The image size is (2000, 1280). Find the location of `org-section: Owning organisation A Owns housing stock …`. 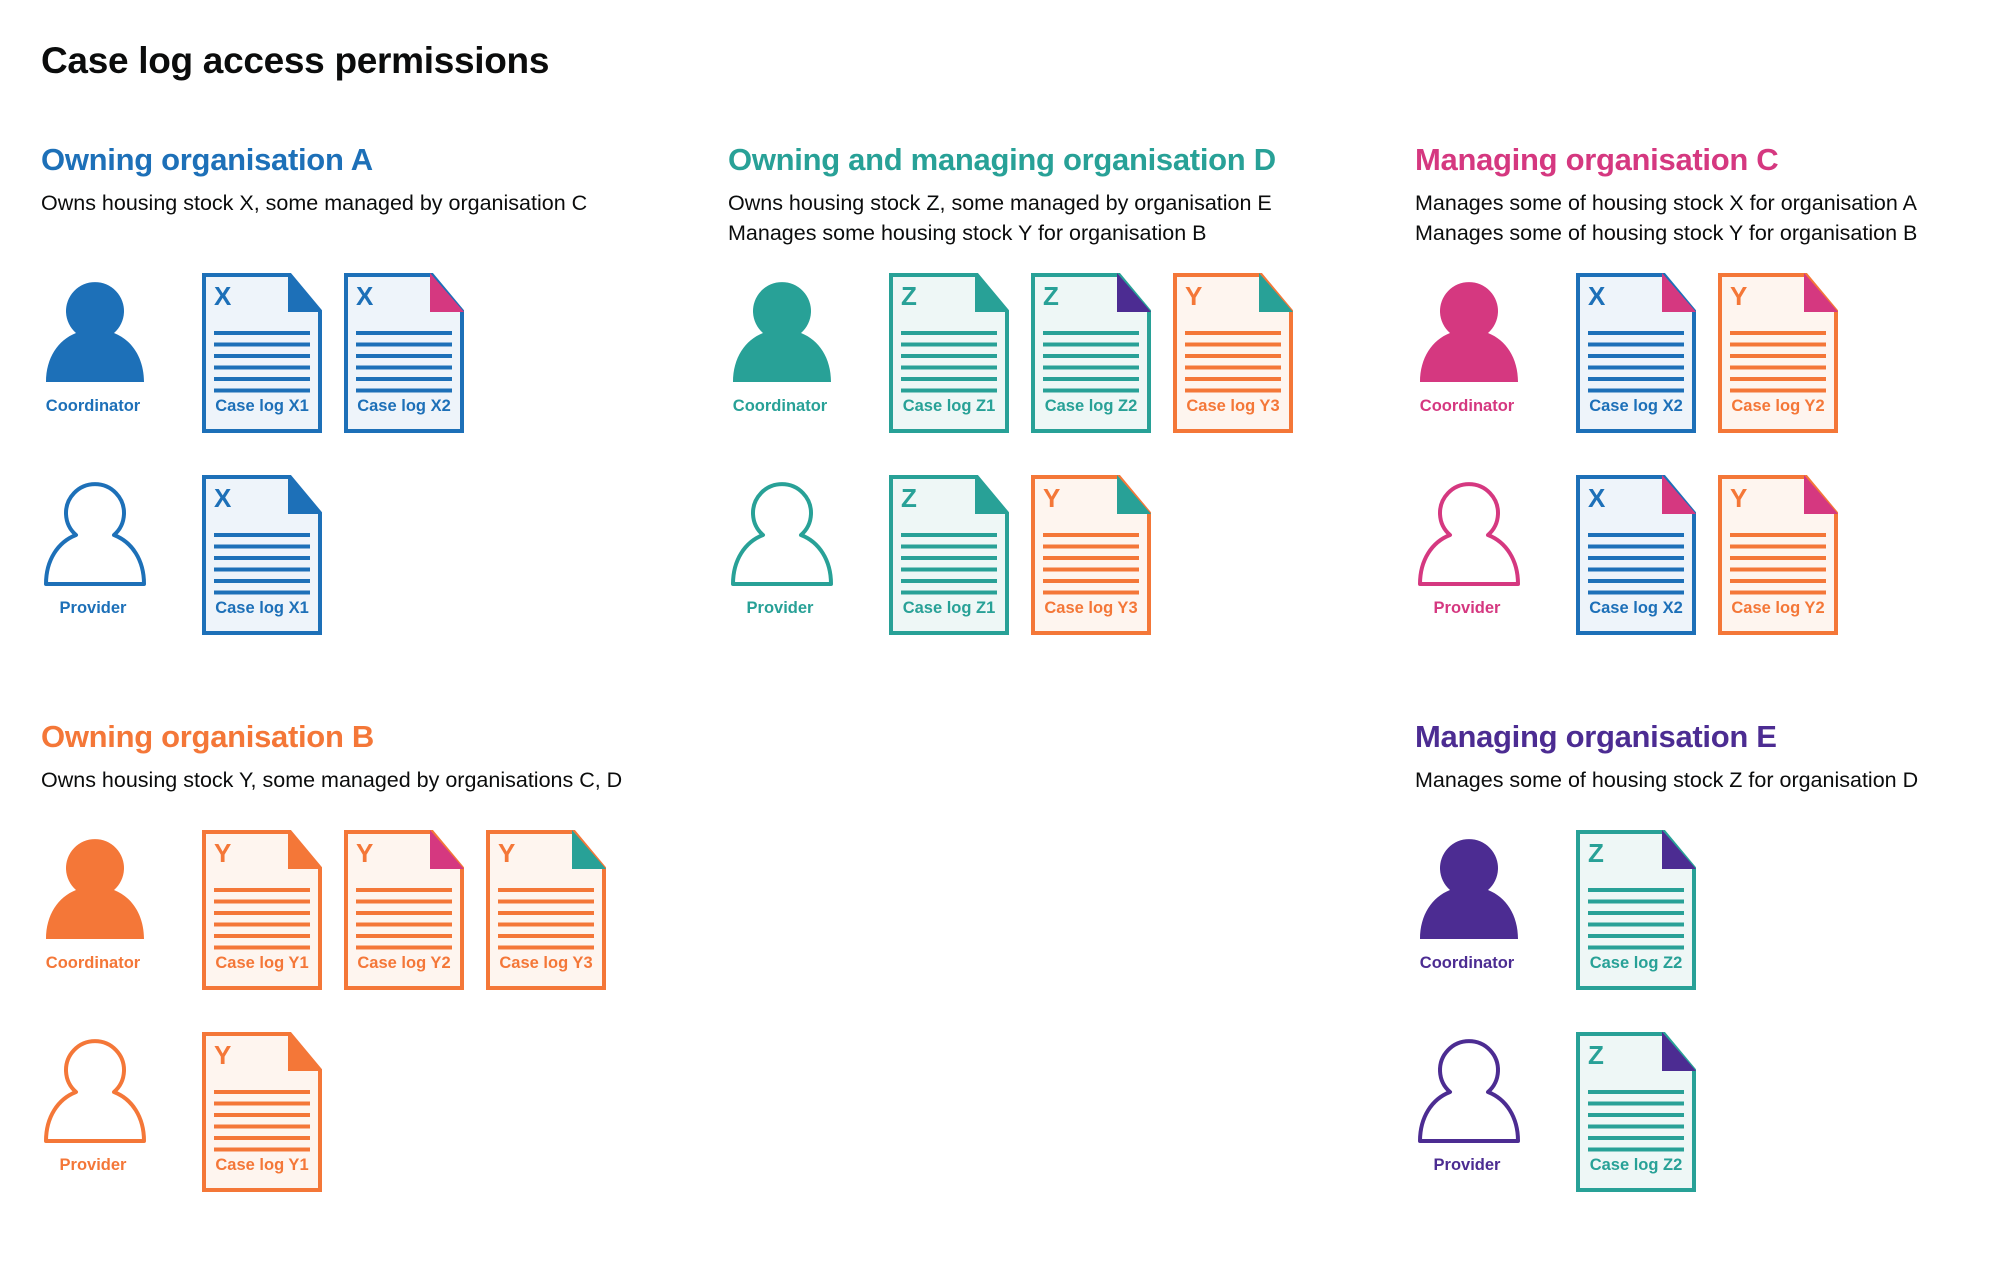

org-section: Owning organisation A Owns housing stock … is located at coordinates (371, 410).